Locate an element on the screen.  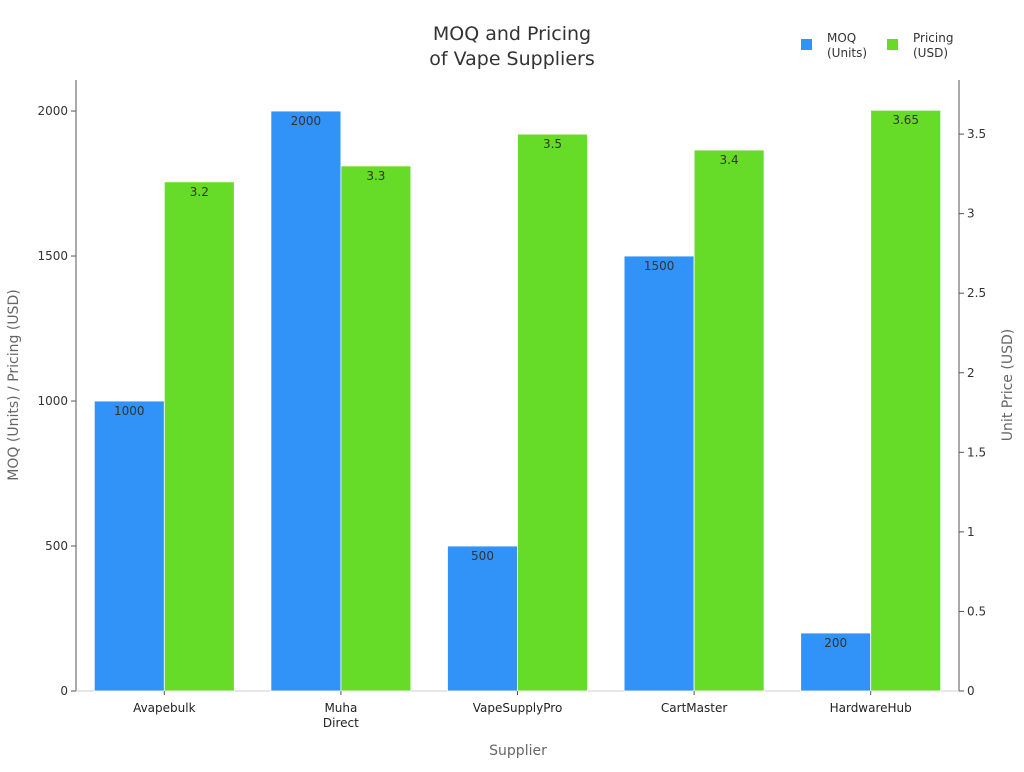
x-tick-label: Muha is located at coordinates (340, 708).